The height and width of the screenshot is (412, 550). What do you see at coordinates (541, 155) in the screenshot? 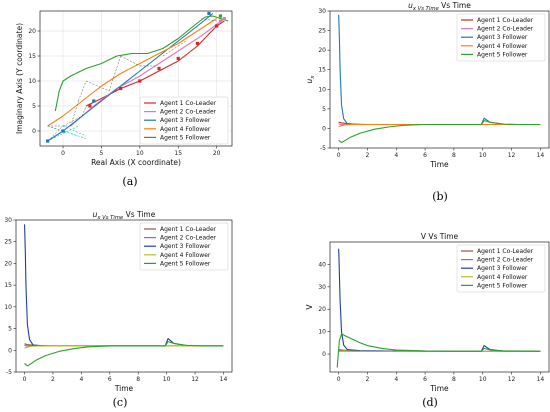
I see `x-tick-label: 14` at bounding box center [541, 155].